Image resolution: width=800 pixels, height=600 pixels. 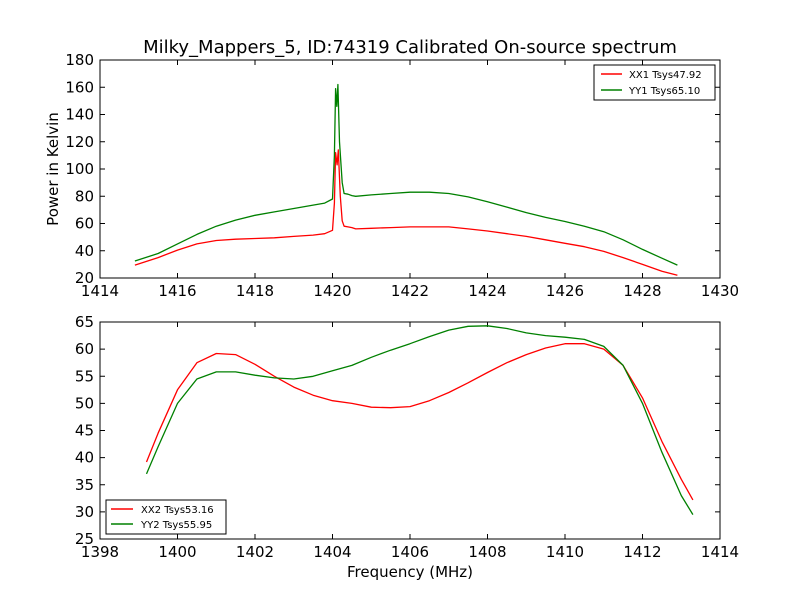 I want to click on top-y-tick-label: 160, so click(x=79, y=87).